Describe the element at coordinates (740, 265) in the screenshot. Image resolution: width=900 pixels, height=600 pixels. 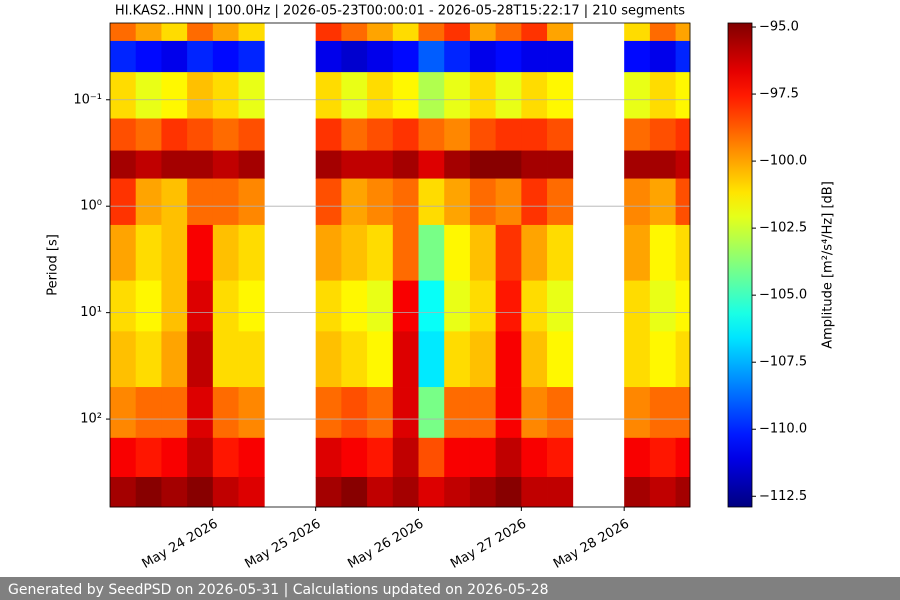
I see `colorbar` at that location.